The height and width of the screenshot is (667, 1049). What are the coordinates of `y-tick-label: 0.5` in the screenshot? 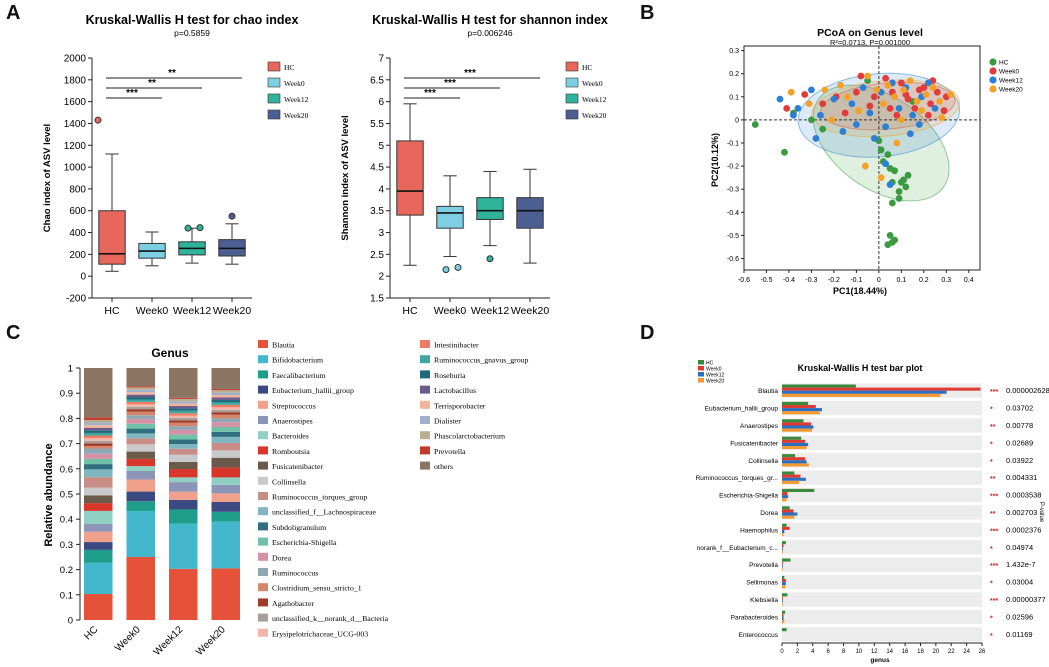 It's located at (66, 495).